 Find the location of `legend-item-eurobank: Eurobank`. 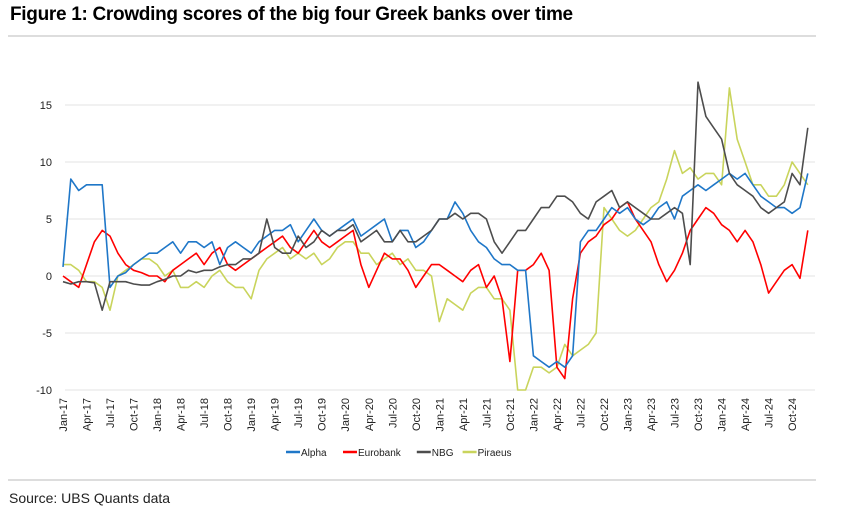

legend-item-eurobank: Eurobank is located at coordinates (372, 453).